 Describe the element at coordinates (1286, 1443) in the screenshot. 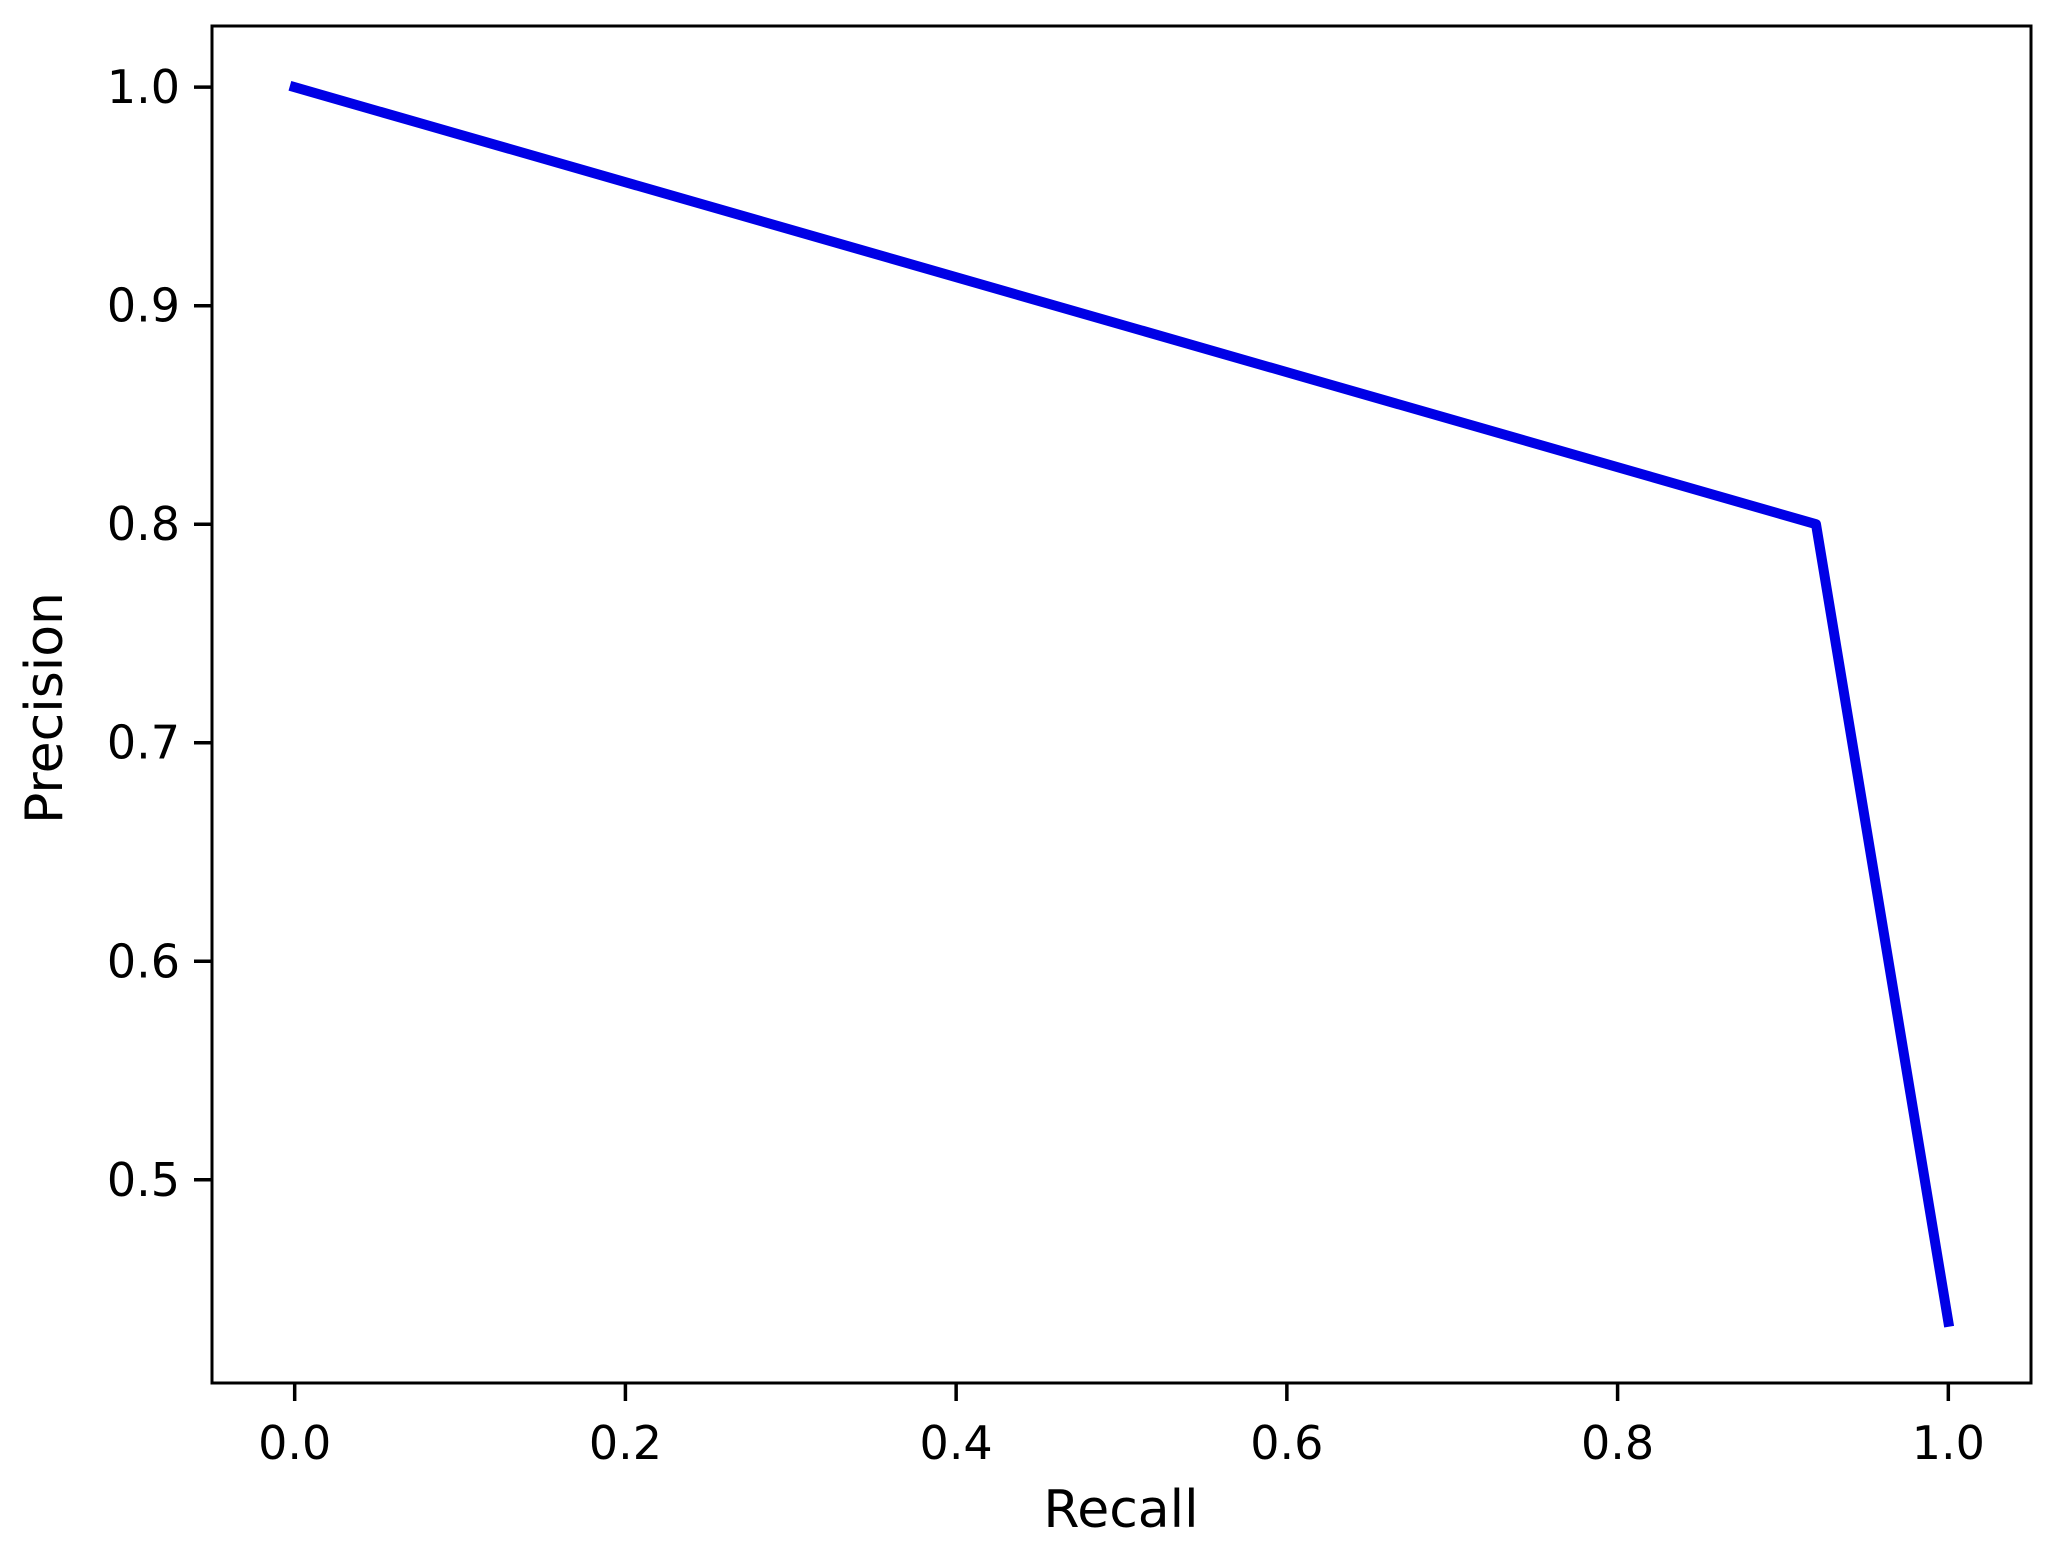

I see `x-axis-tick-label: 0.6` at that location.